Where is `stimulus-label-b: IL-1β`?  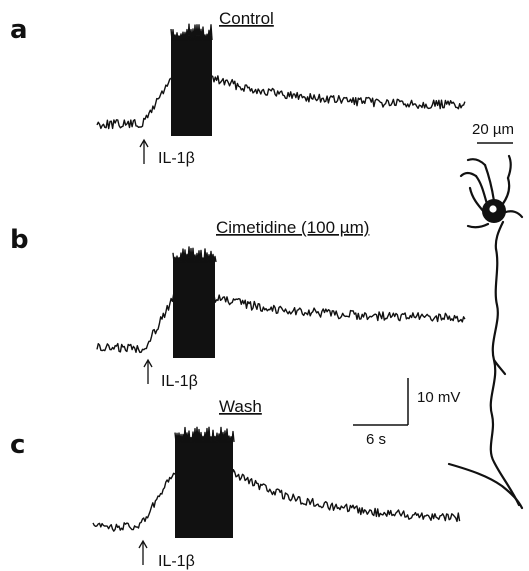
stimulus-label-b: IL-1β is located at coordinates (179, 381).